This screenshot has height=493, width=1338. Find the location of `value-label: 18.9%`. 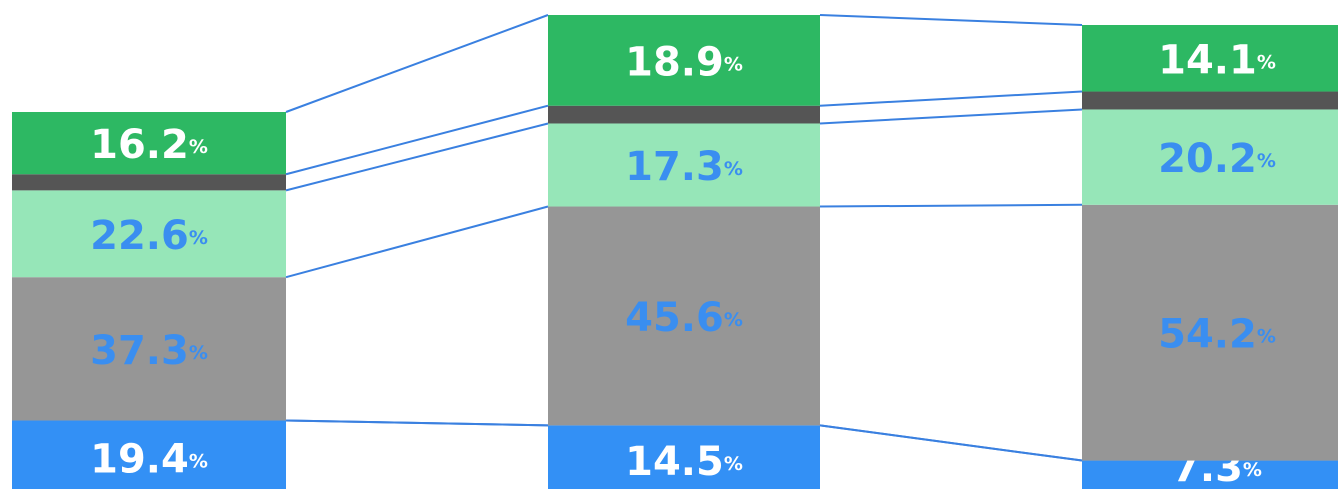

value-label: 18.9% is located at coordinates (684, 62).